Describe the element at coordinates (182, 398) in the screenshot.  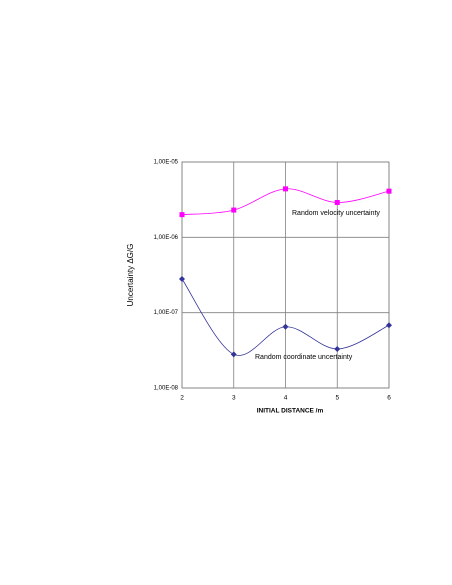
I see `x-tick-label: 2` at that location.